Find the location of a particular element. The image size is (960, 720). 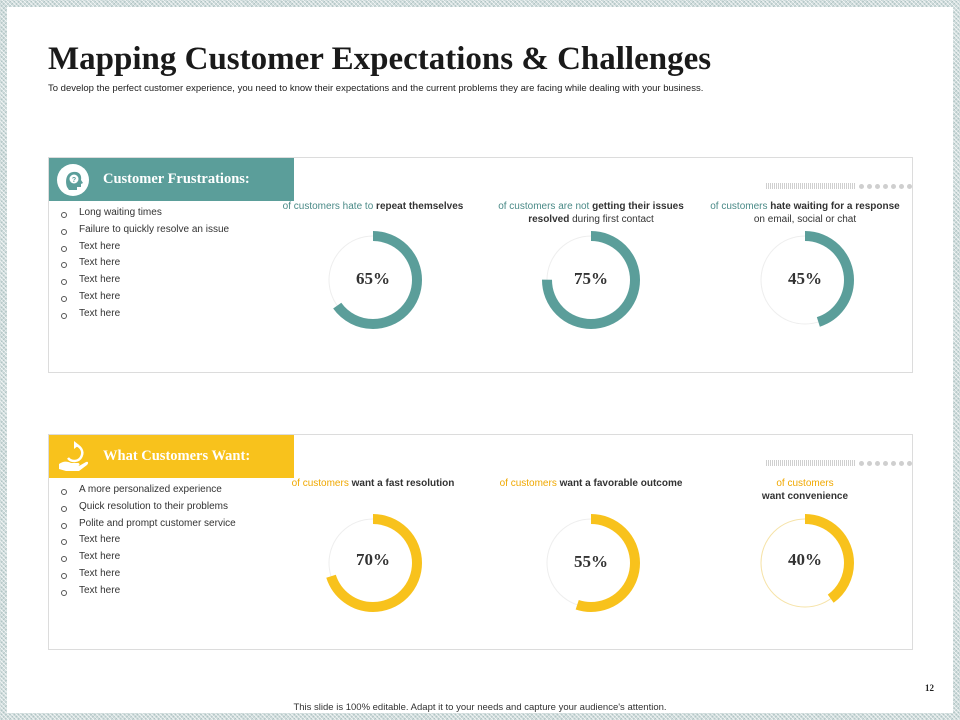

donut-value: 55% is located at coordinates (591, 561).